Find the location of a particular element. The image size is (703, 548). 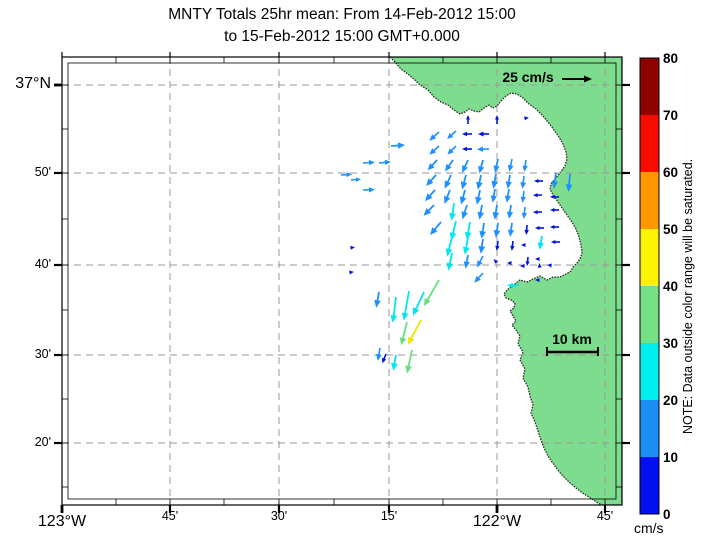

colorbar-unit-label: cm/s is located at coordinates (649, 528).